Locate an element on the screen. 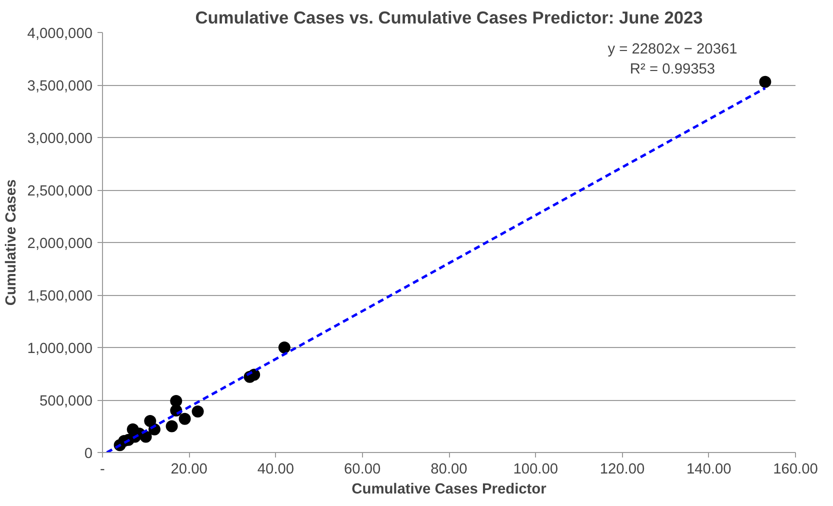 The height and width of the screenshot is (506, 833). x-tick-label: 40.00 is located at coordinates (275, 470).